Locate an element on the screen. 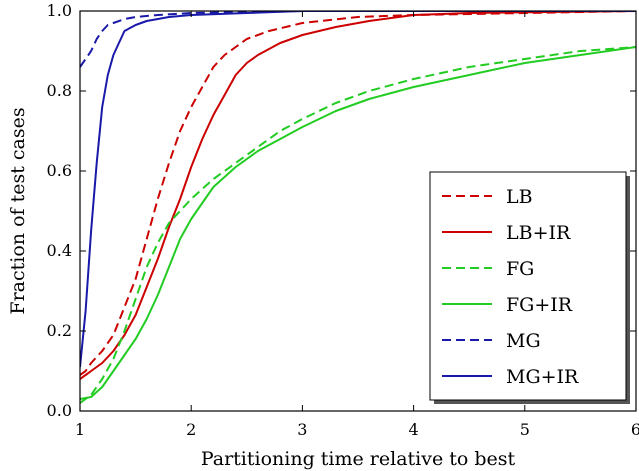  y-tick-label: 1.0 is located at coordinates (59, 10).